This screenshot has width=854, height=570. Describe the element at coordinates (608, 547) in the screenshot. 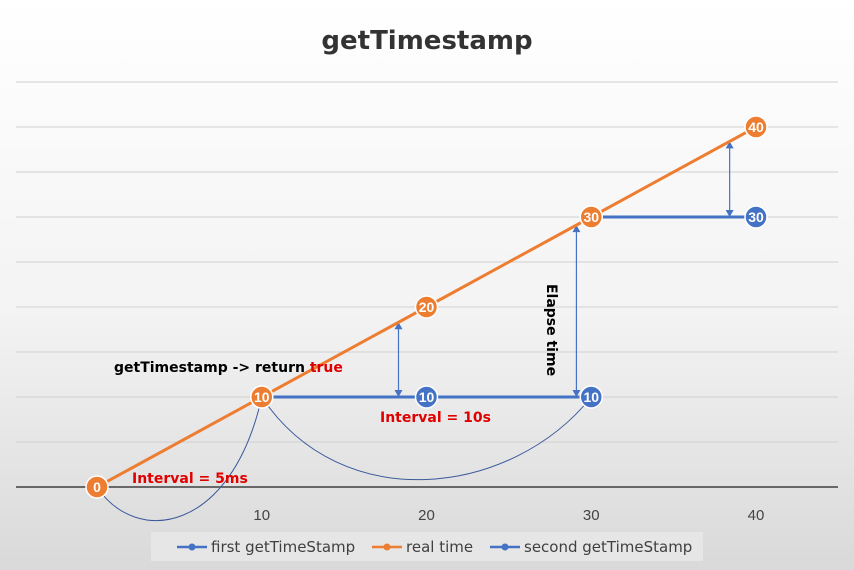

I see `legend-label: second getTimeStamp` at that location.